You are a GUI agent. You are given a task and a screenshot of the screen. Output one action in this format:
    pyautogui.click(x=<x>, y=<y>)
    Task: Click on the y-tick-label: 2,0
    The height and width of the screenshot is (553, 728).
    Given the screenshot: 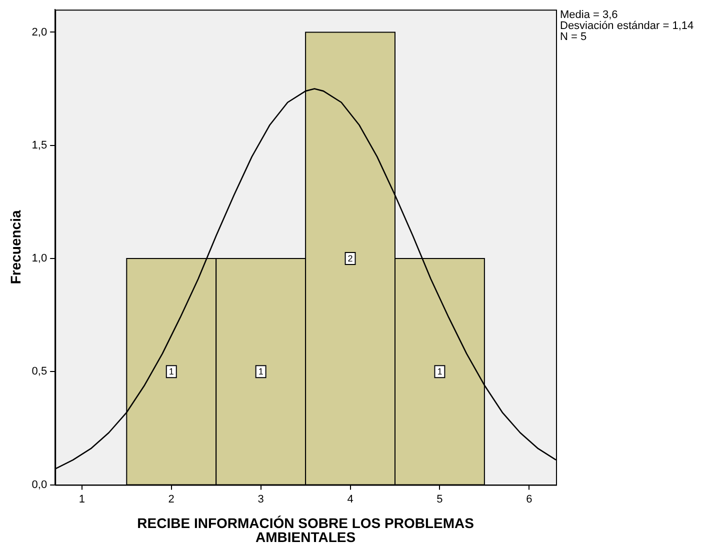 What is the action you would take?
    pyautogui.click(x=40, y=32)
    